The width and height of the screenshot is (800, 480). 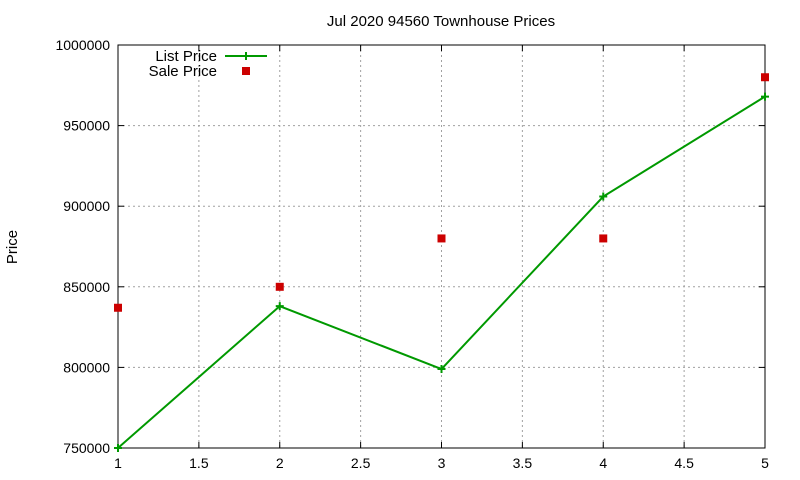 I want to click on y-tick-label: 750000, so click(x=86, y=448).